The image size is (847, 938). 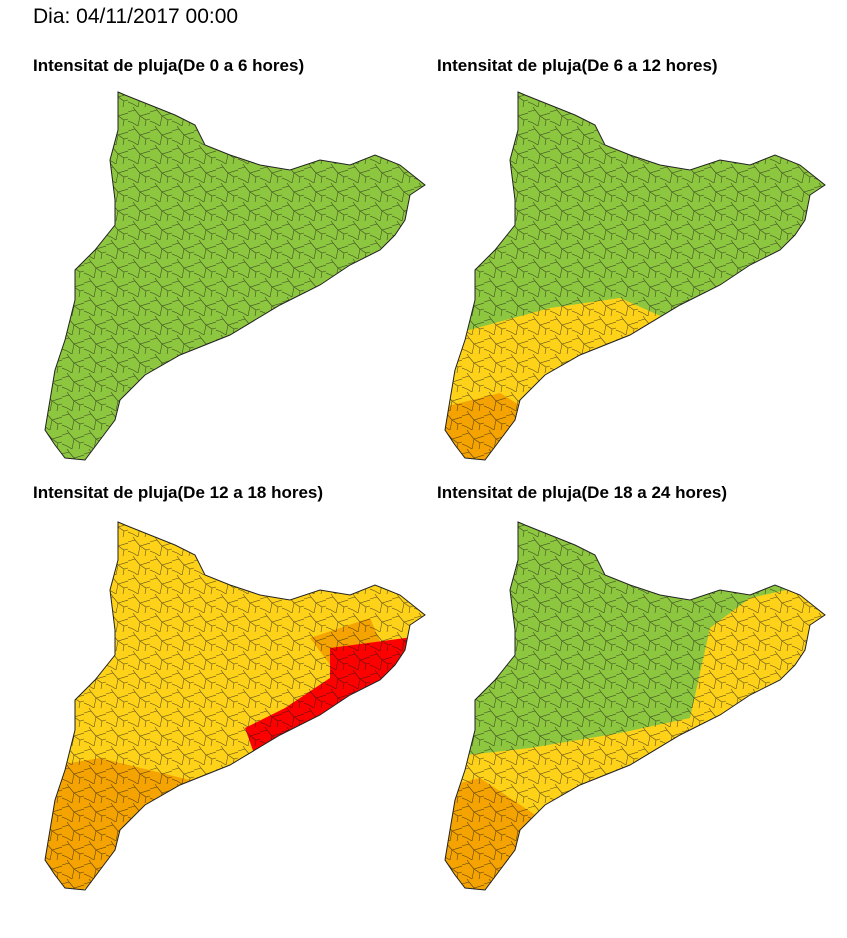 What do you see at coordinates (577, 65) in the screenshot?
I see `panel-title: Intensitat de pluja(De 6 a 12 hores)` at bounding box center [577, 65].